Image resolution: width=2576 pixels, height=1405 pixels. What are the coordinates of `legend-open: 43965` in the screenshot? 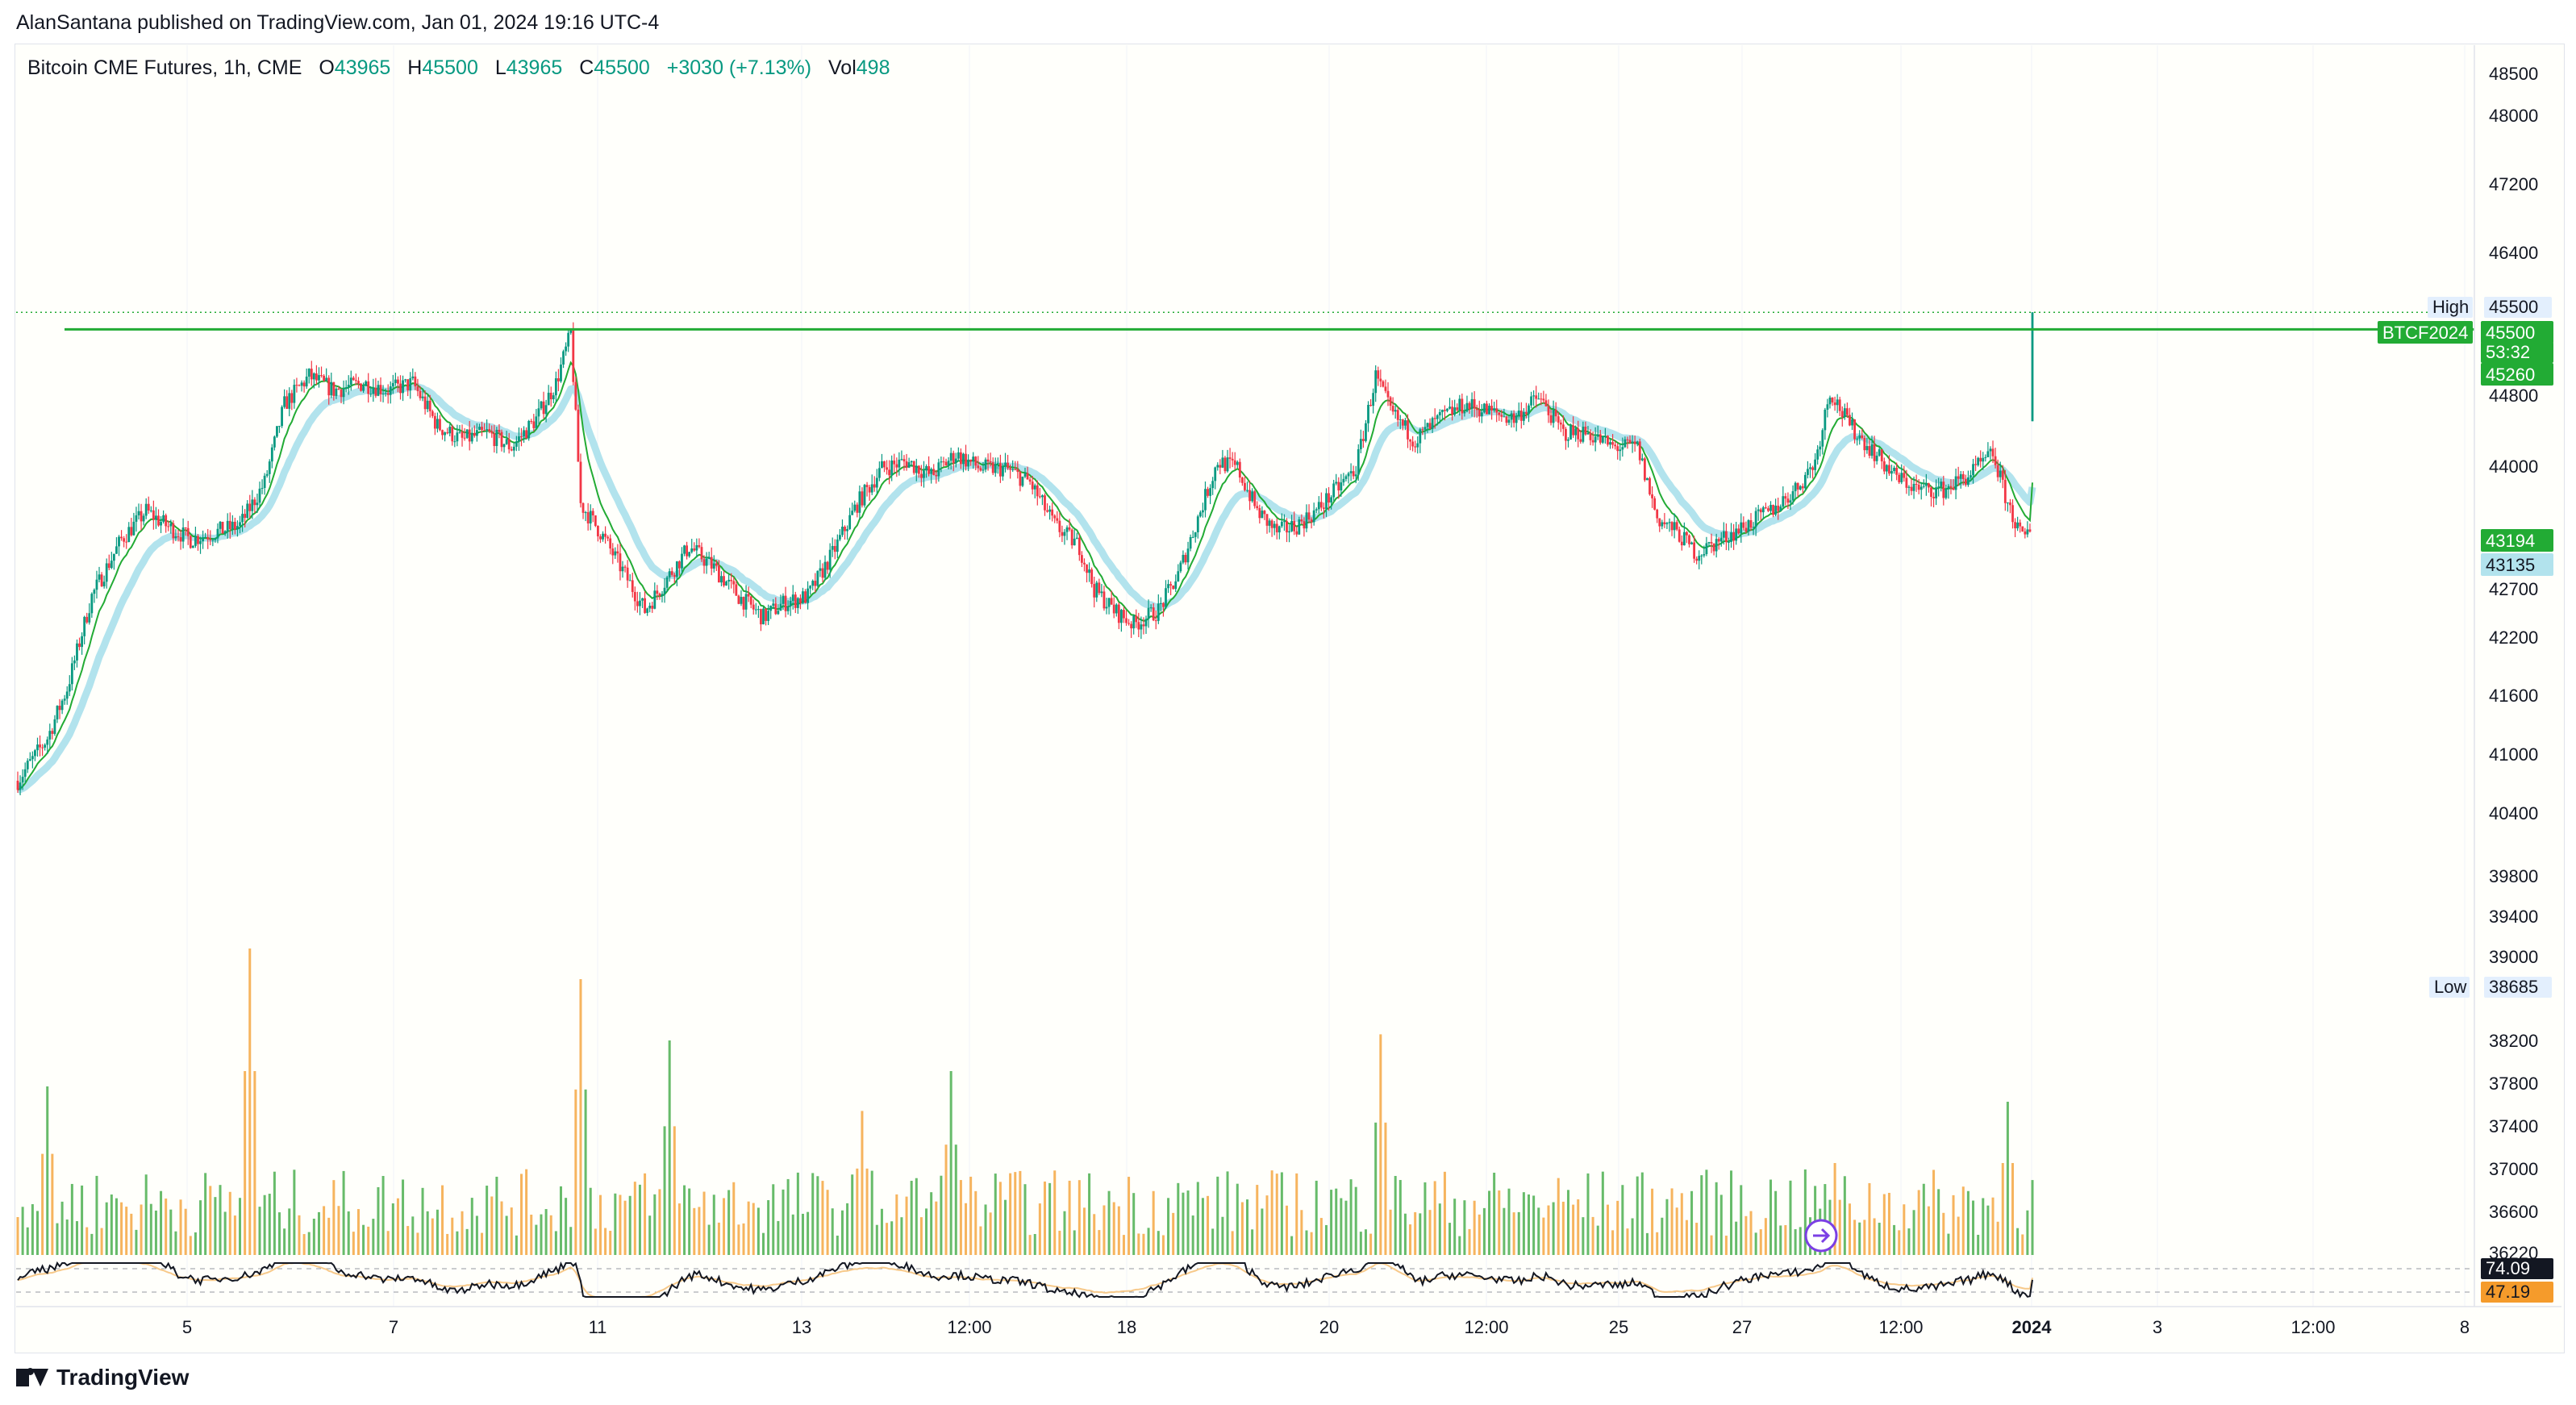 It's located at (362, 68).